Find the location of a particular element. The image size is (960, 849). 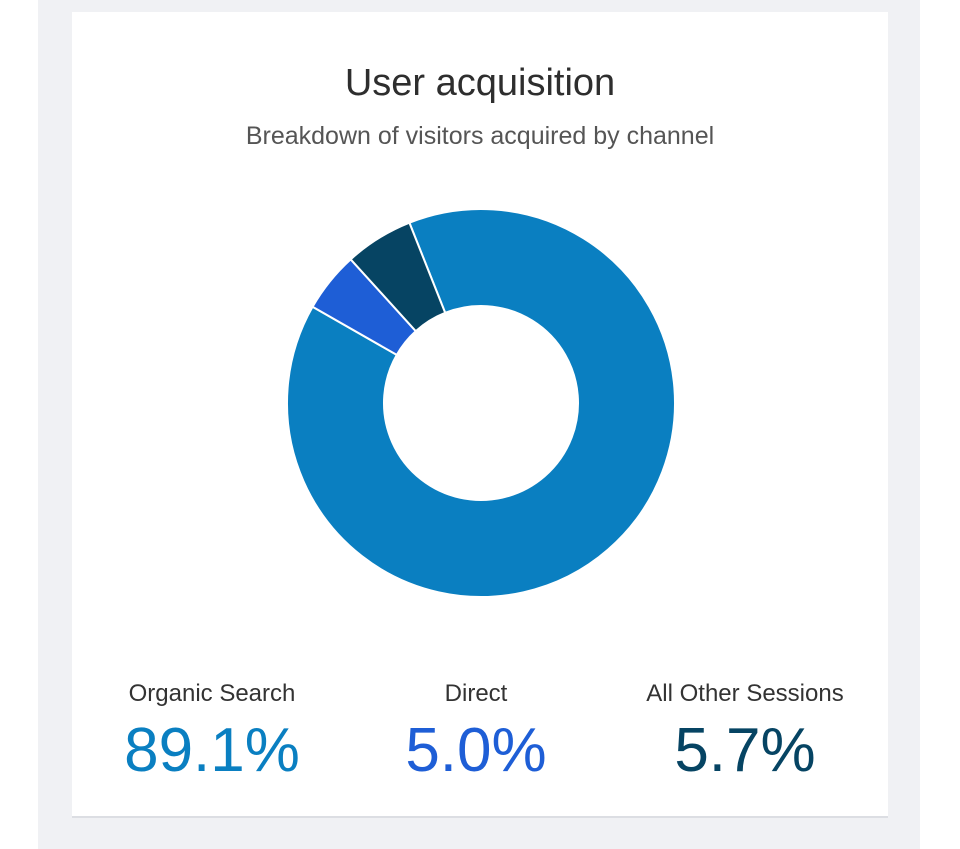

legend-item-organic-search: Organic Search 89.1% is located at coordinates (212, 732).